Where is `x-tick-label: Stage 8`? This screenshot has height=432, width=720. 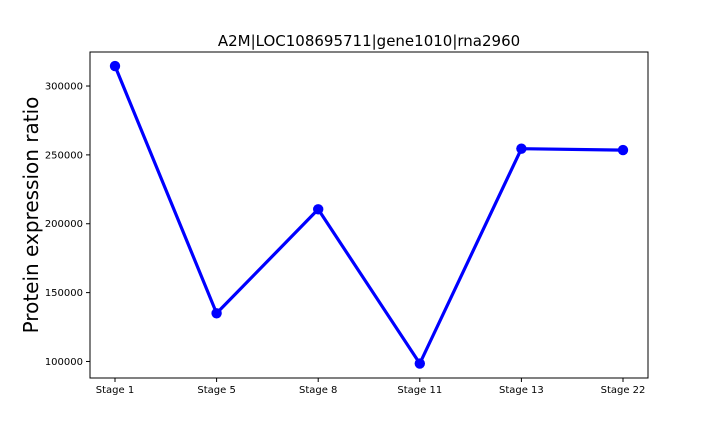
x-tick-label: Stage 8 is located at coordinates (318, 390).